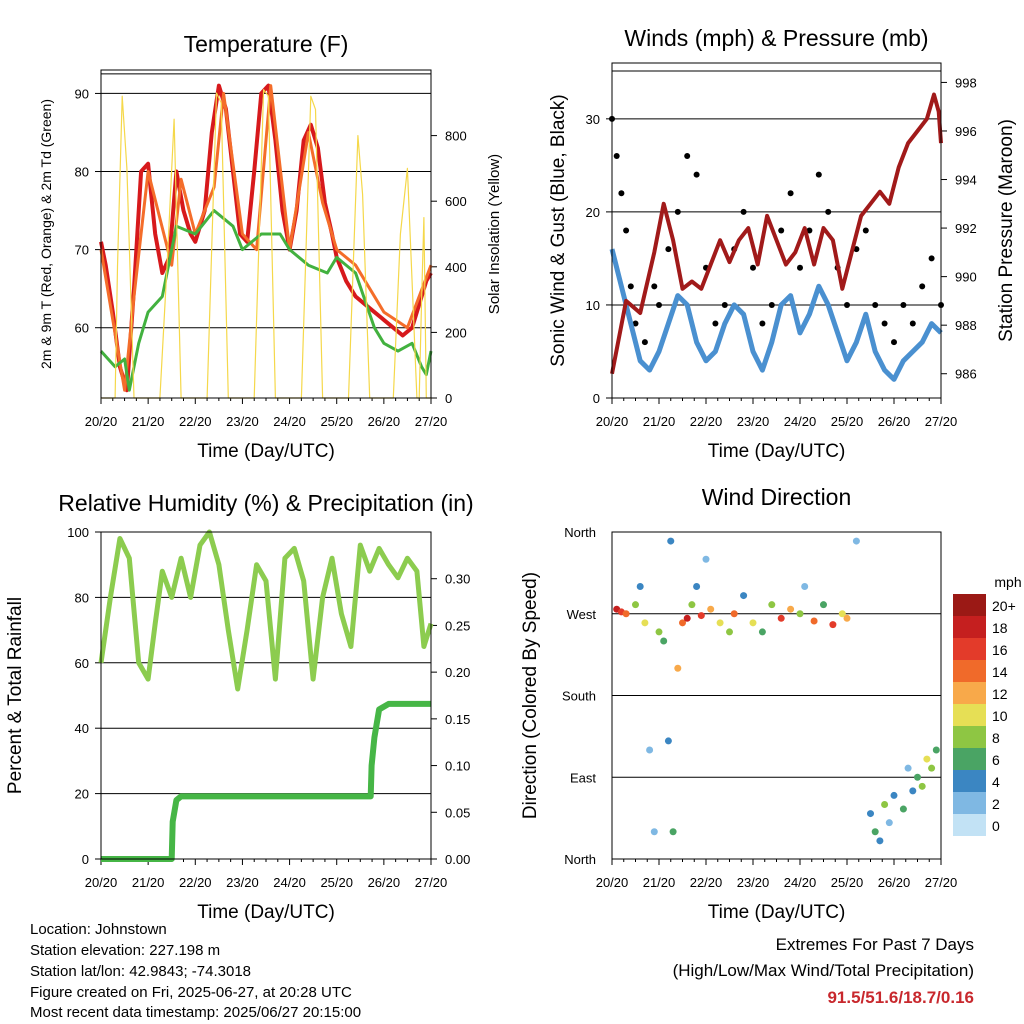  Describe the element at coordinates (894, 421) in the screenshot. I see `winds-x-tick-label: 26/20` at that location.